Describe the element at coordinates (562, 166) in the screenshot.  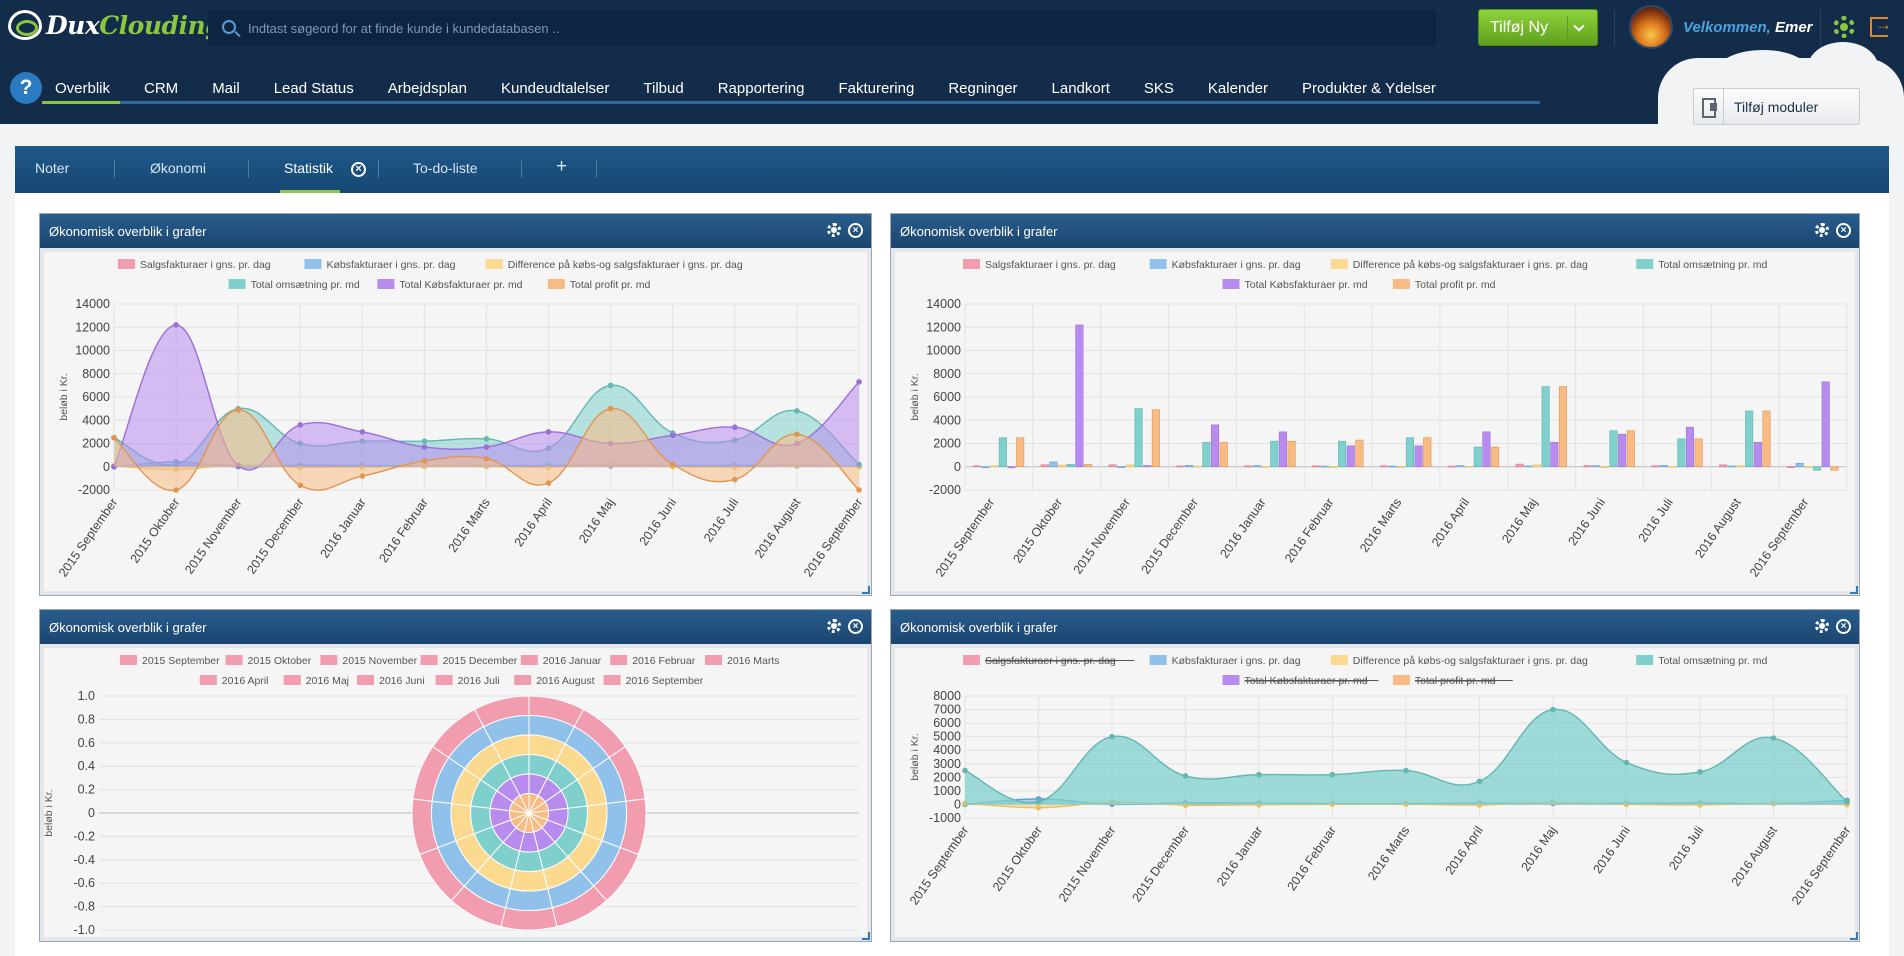
I see `add-tab-button: +` at that location.